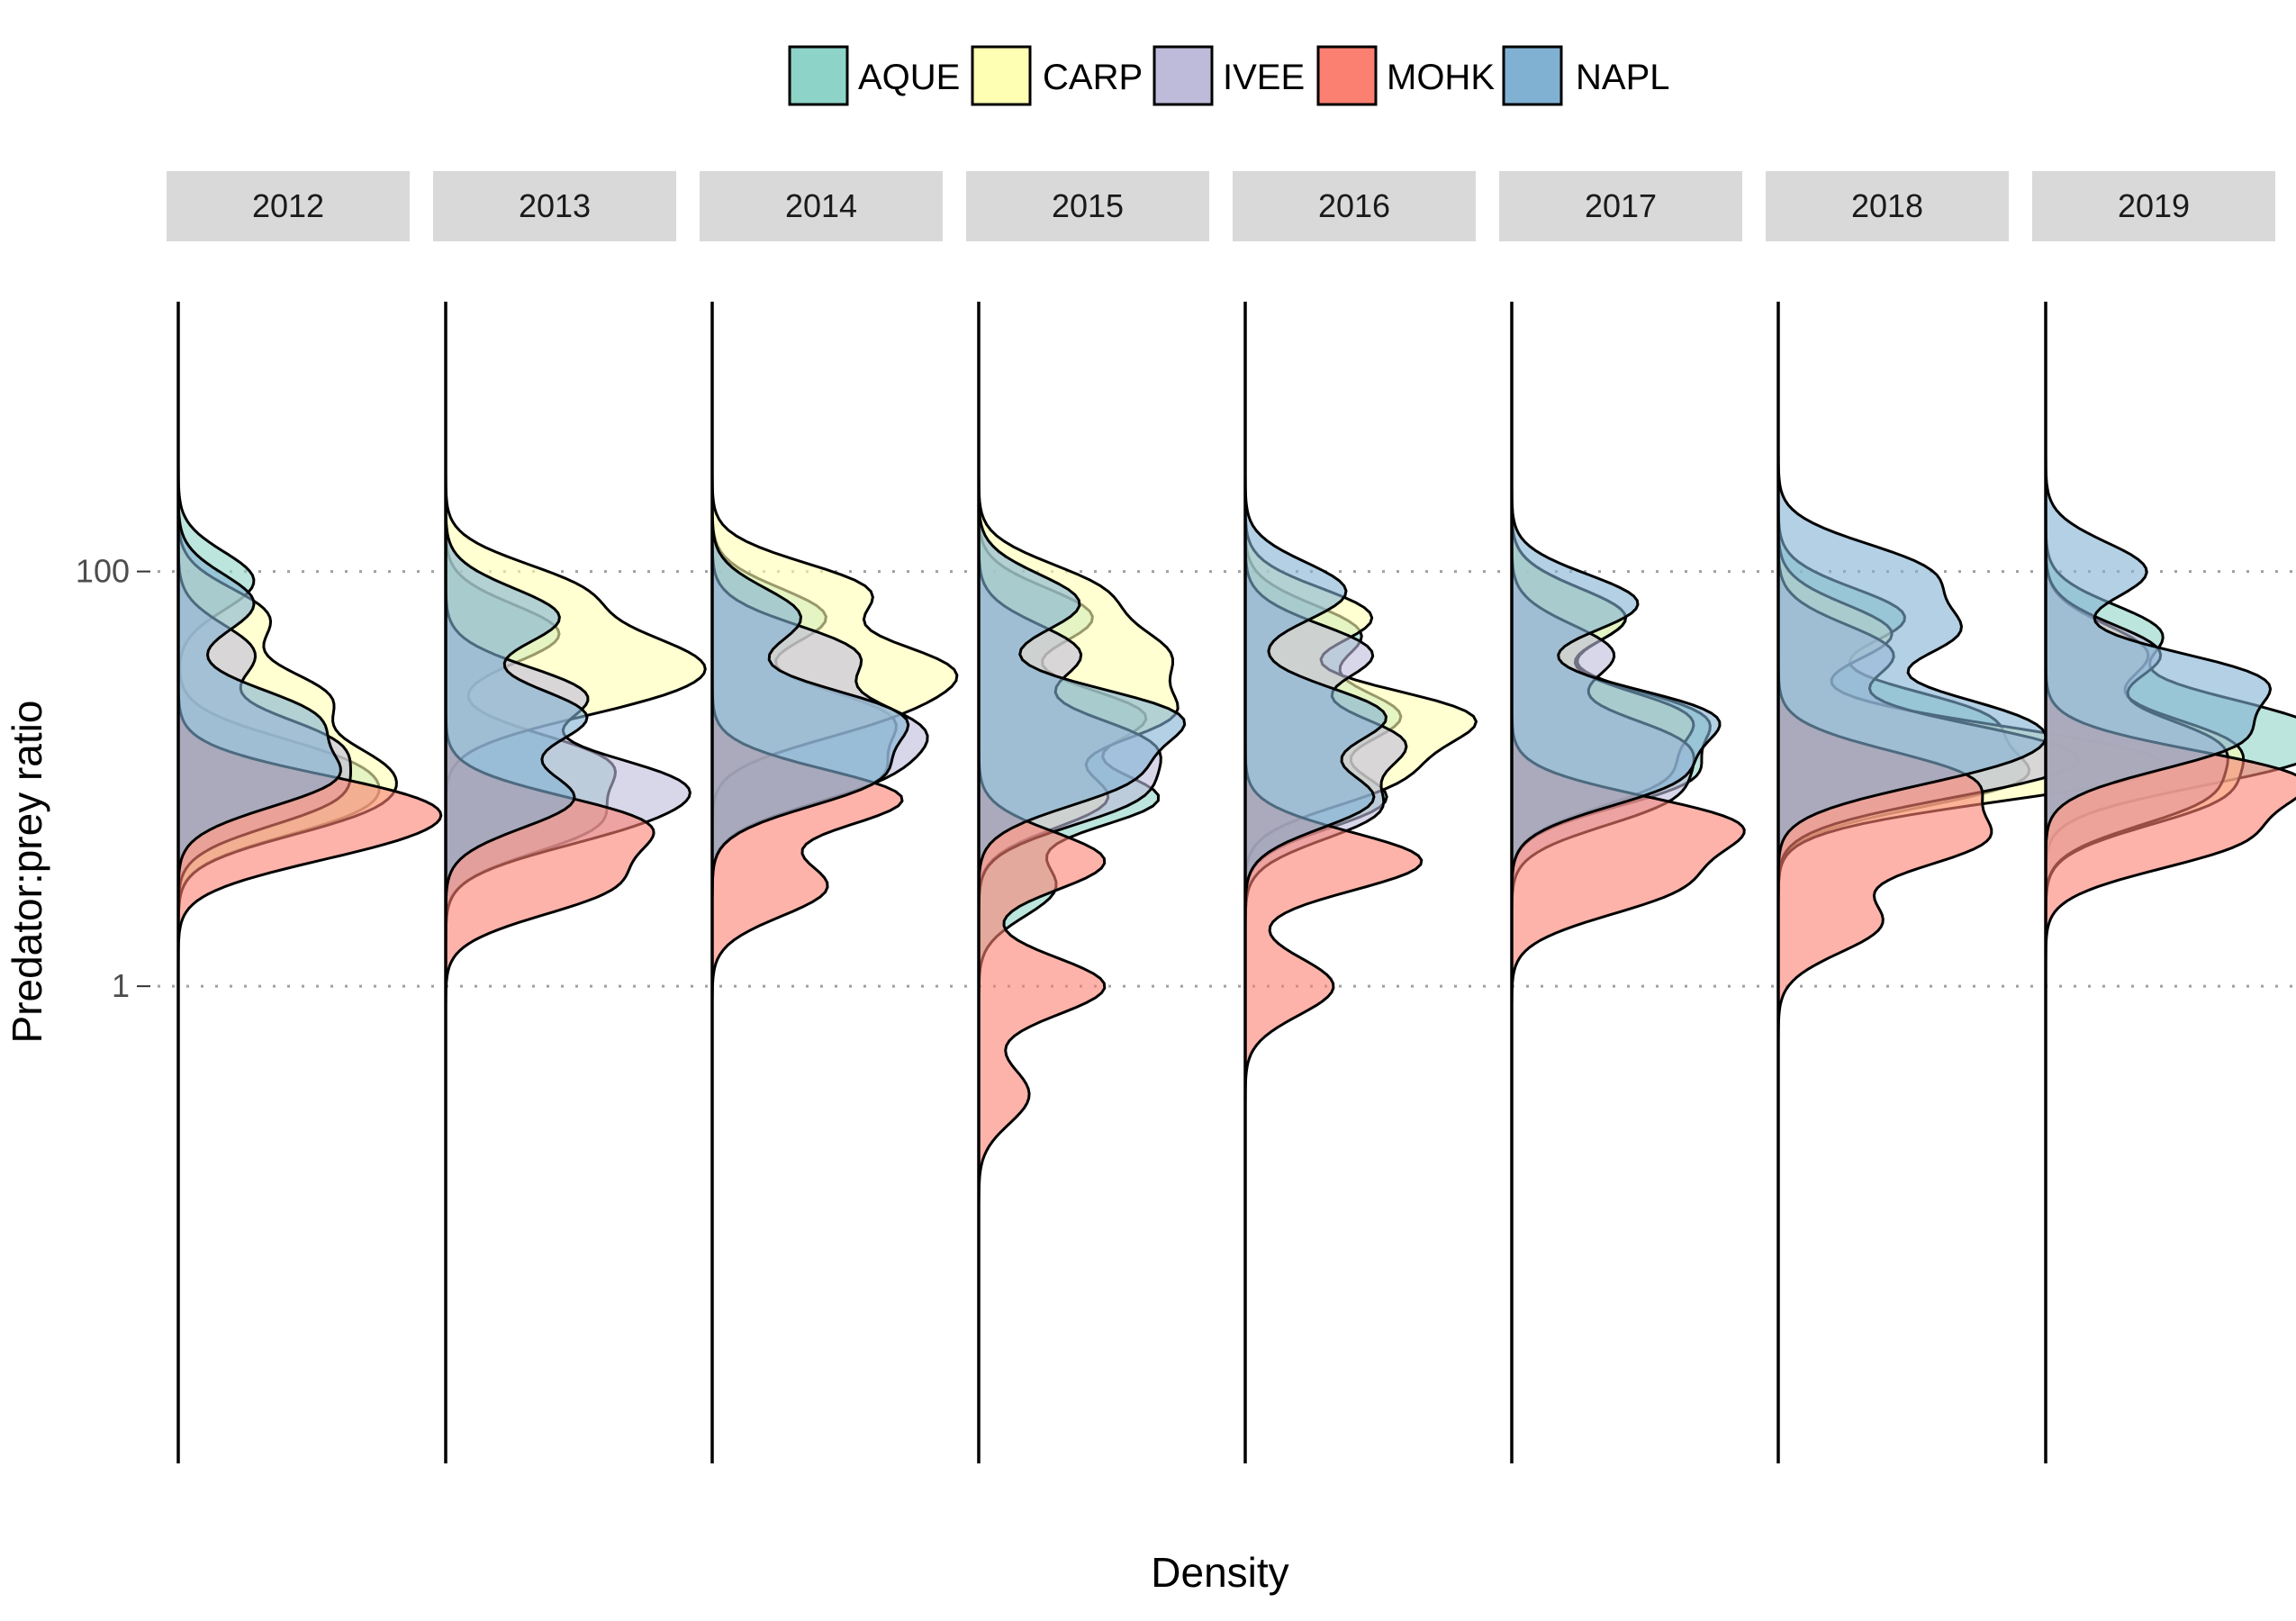 This screenshot has height=1621, width=2296. Describe the element at coordinates (1093, 77) in the screenshot. I see `legend-label-carp: CARP` at that location.